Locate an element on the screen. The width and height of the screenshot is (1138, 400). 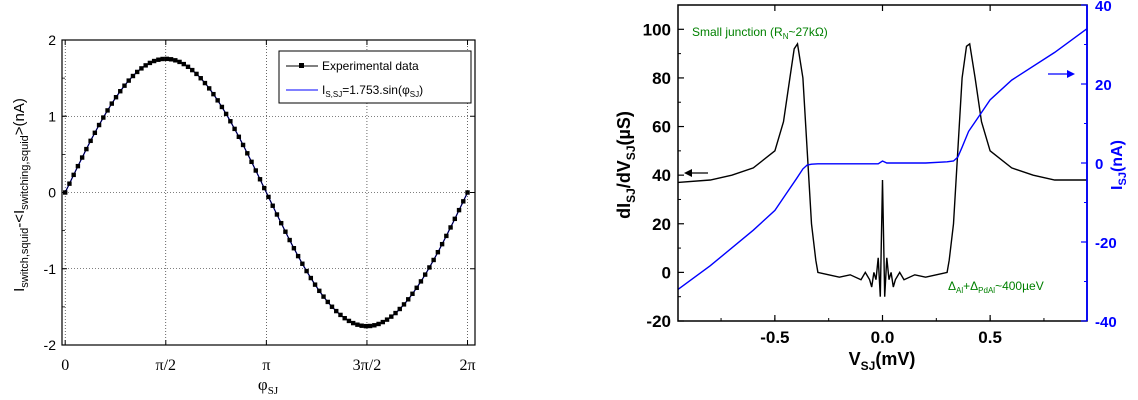
right-y-tick-label: 80 is located at coordinates (661, 78).